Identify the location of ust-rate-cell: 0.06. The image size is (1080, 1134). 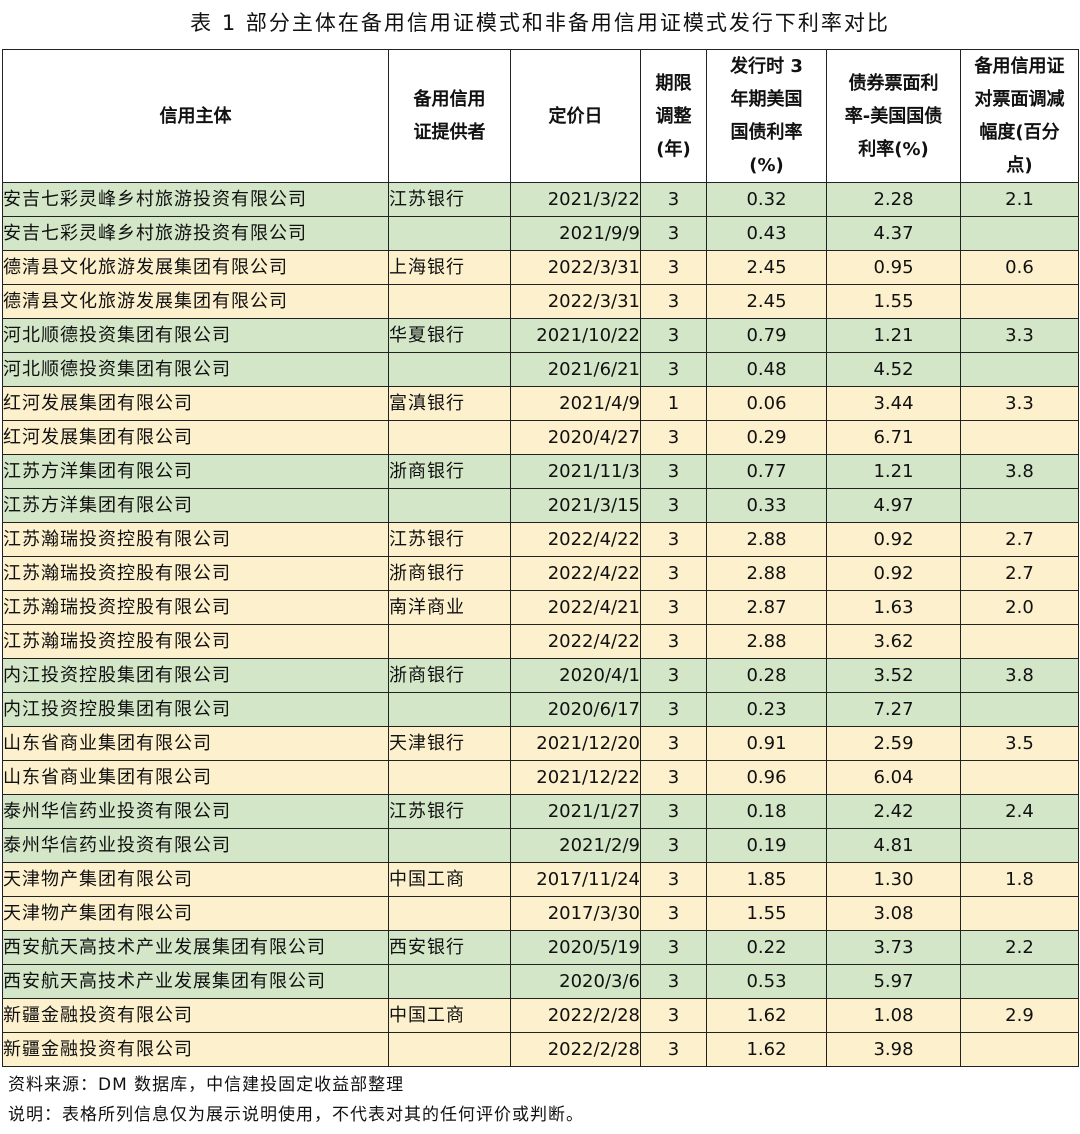
(766, 403).